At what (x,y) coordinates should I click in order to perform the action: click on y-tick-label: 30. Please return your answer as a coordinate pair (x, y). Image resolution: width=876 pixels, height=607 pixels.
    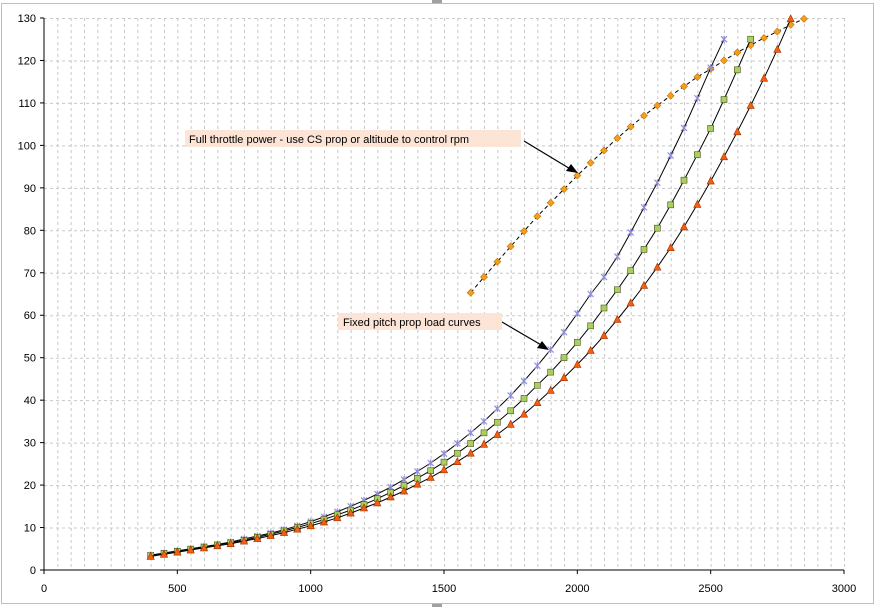
    Looking at the image, I should click on (30, 444).